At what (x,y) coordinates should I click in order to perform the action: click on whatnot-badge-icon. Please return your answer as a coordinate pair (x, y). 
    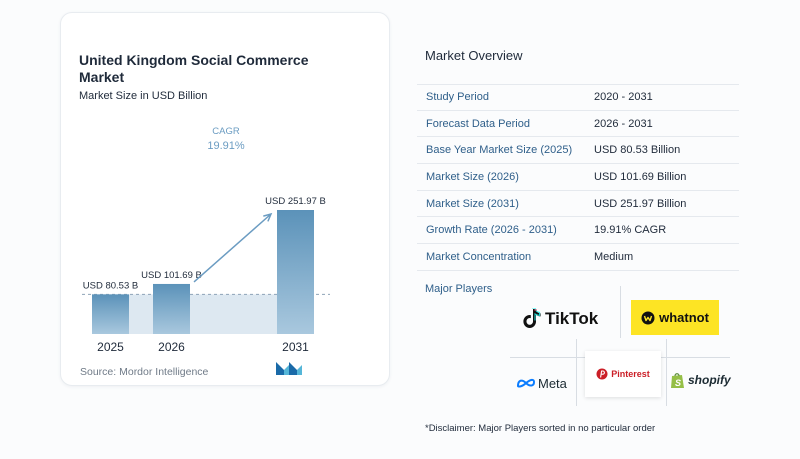
    Looking at the image, I should click on (648, 317).